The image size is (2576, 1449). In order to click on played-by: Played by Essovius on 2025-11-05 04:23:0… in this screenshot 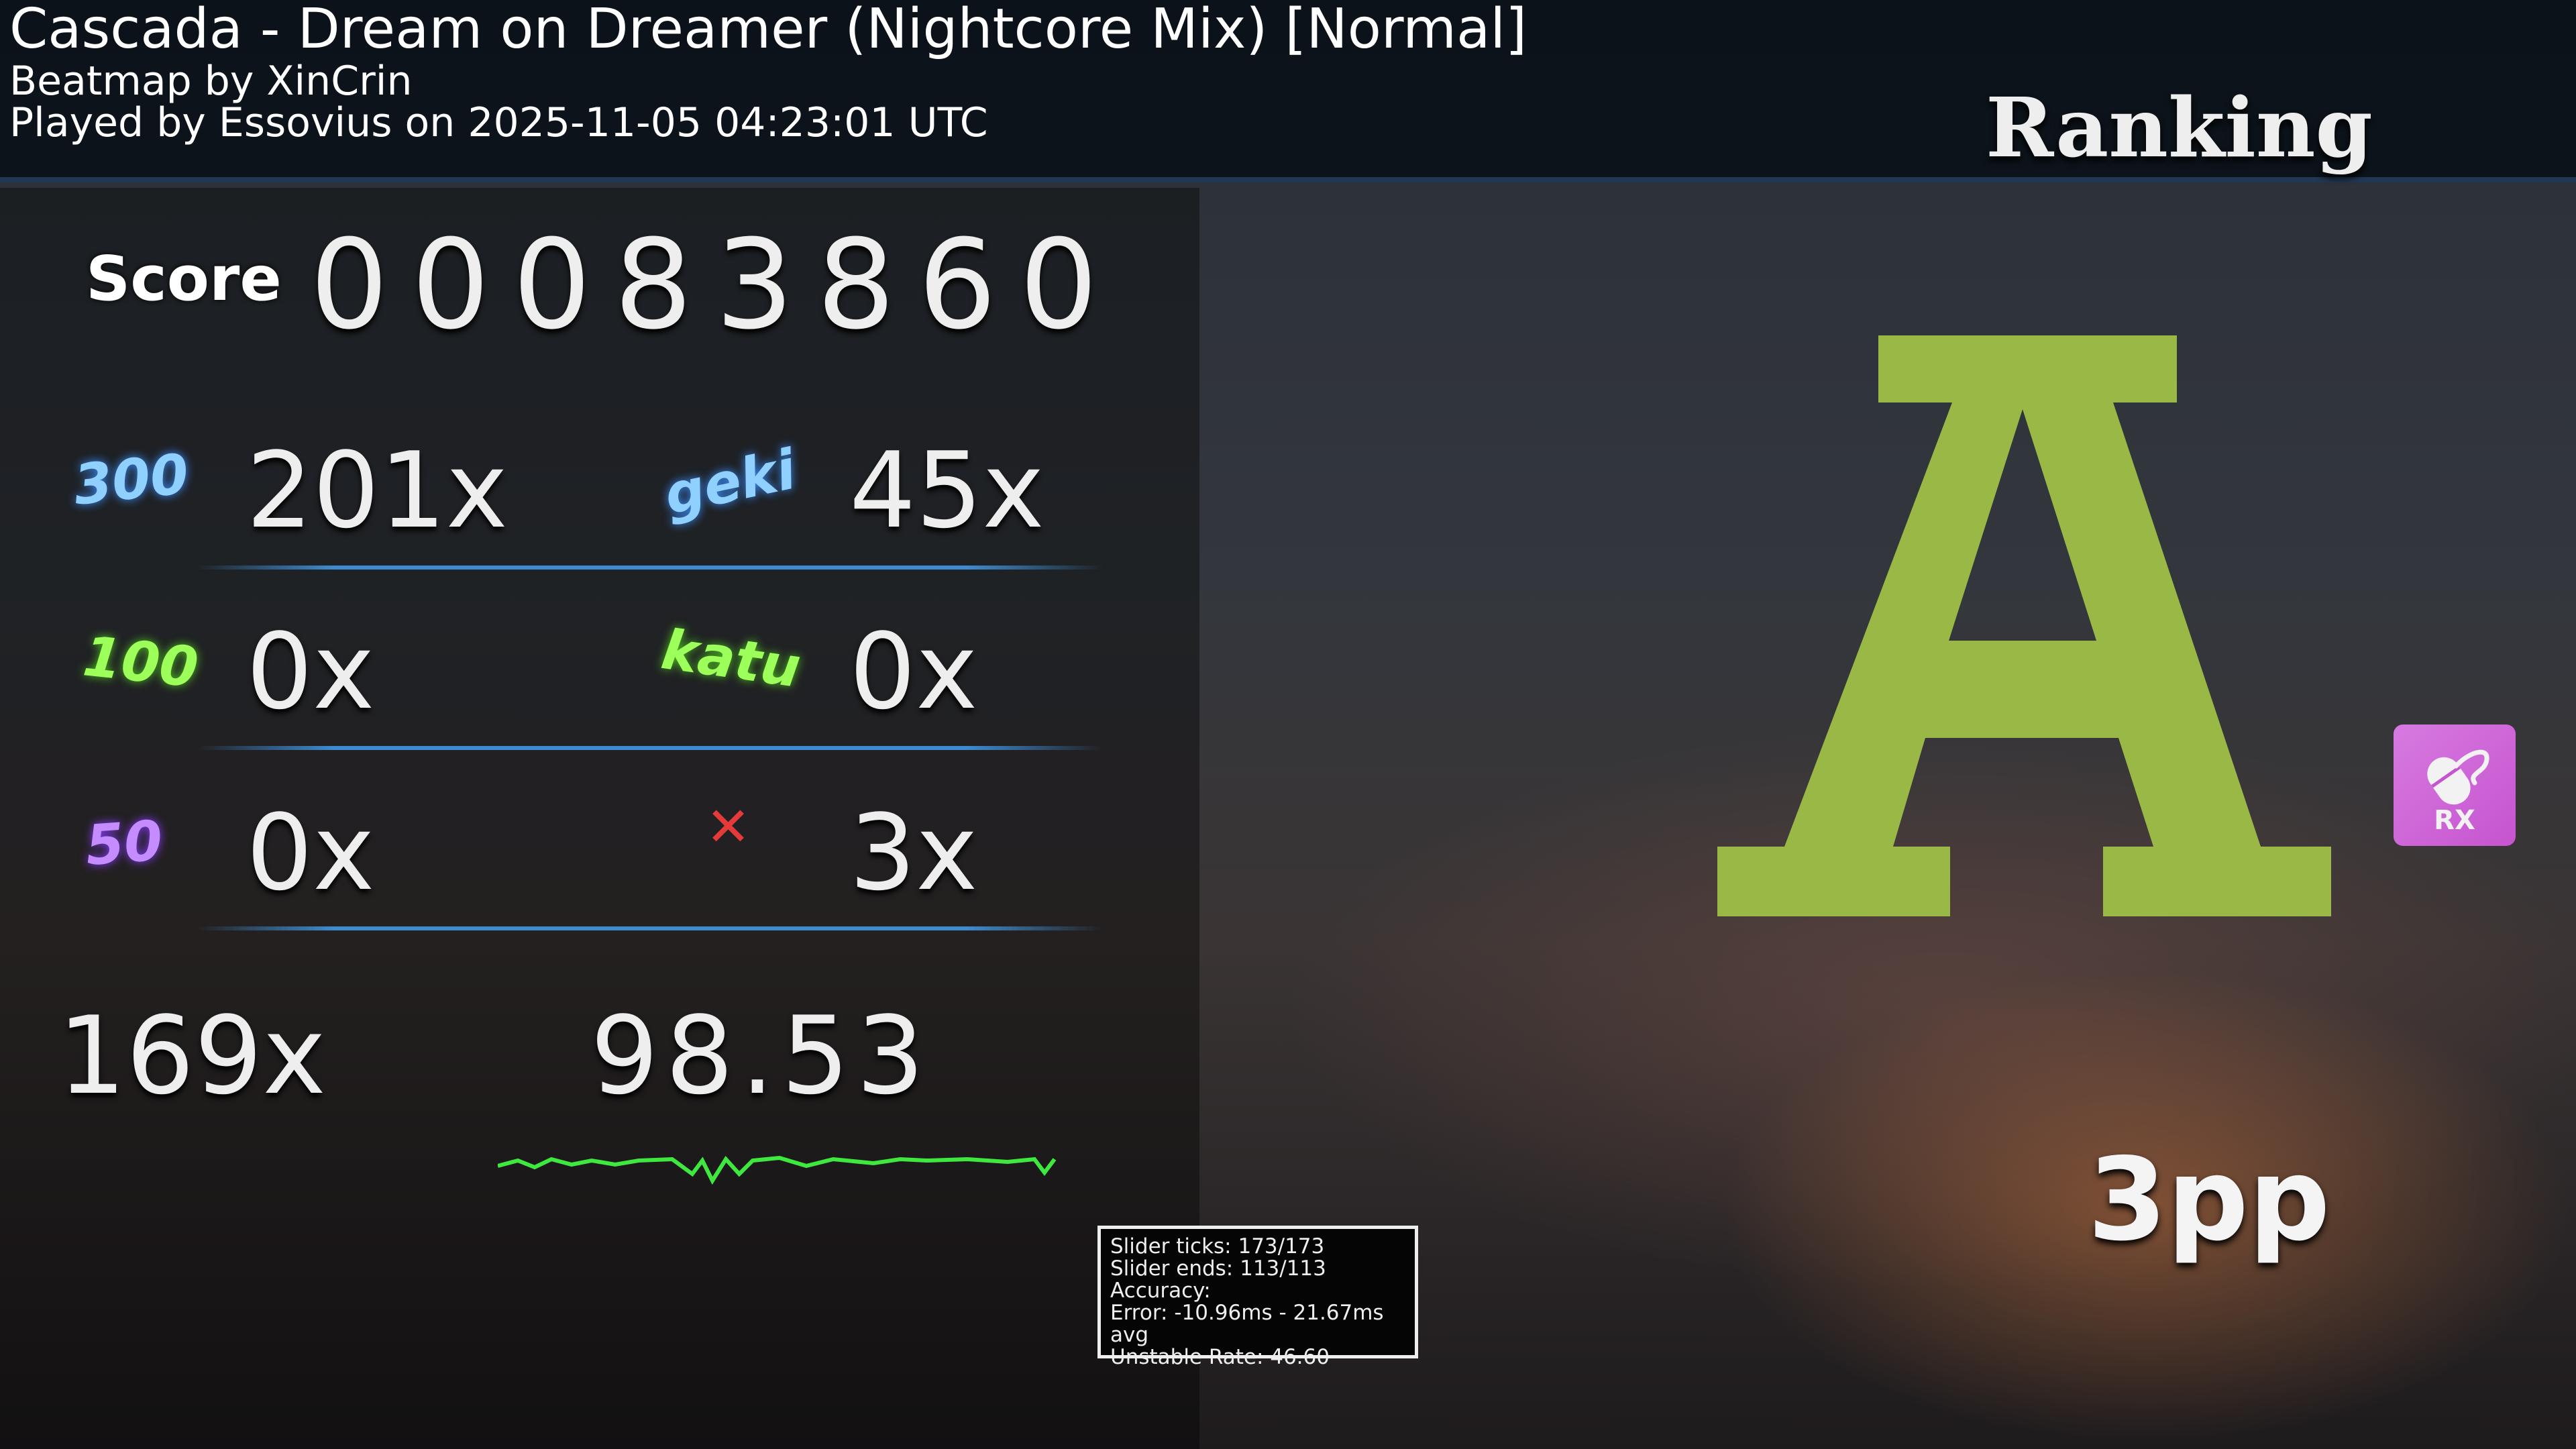, I will do `click(498, 122)`.